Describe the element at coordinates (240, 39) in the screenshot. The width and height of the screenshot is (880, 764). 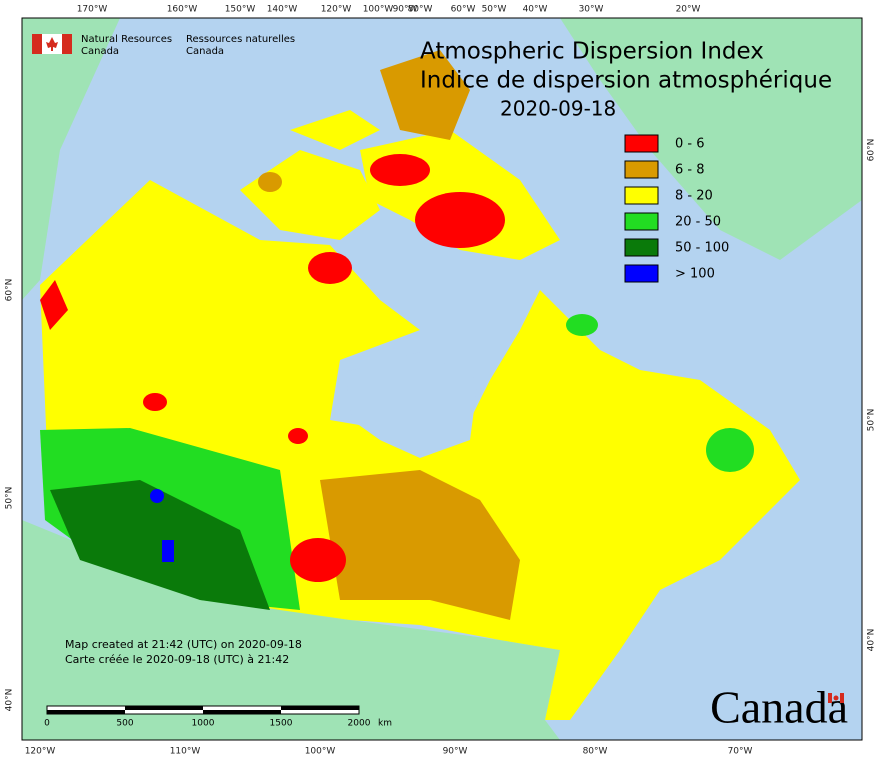
I see `agency-fr: Ressources naturelles` at that location.